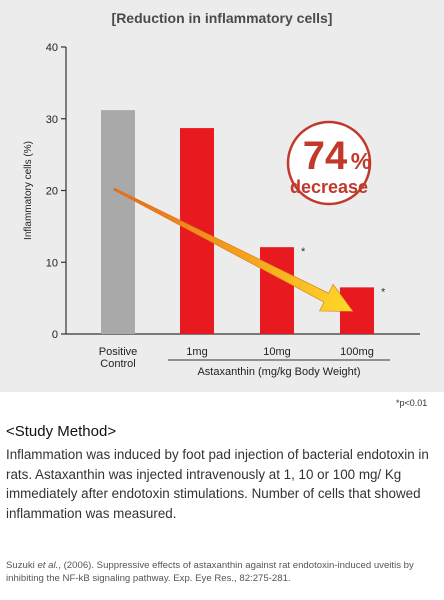  I want to click on trend-arrow, so click(233, 249).